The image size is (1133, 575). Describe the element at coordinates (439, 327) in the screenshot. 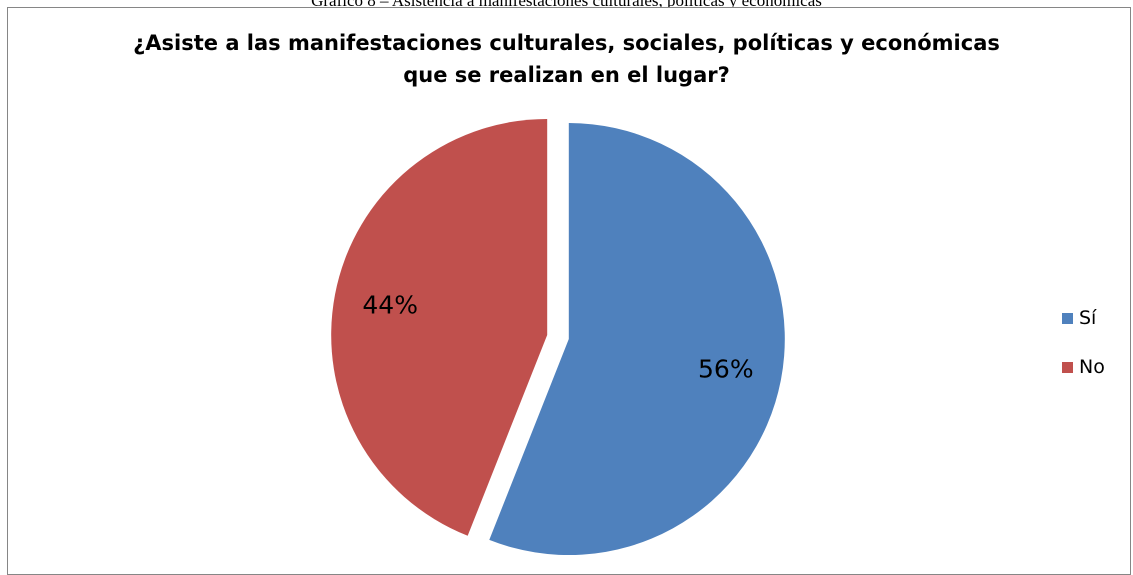

I see `pie-slice-no` at that location.